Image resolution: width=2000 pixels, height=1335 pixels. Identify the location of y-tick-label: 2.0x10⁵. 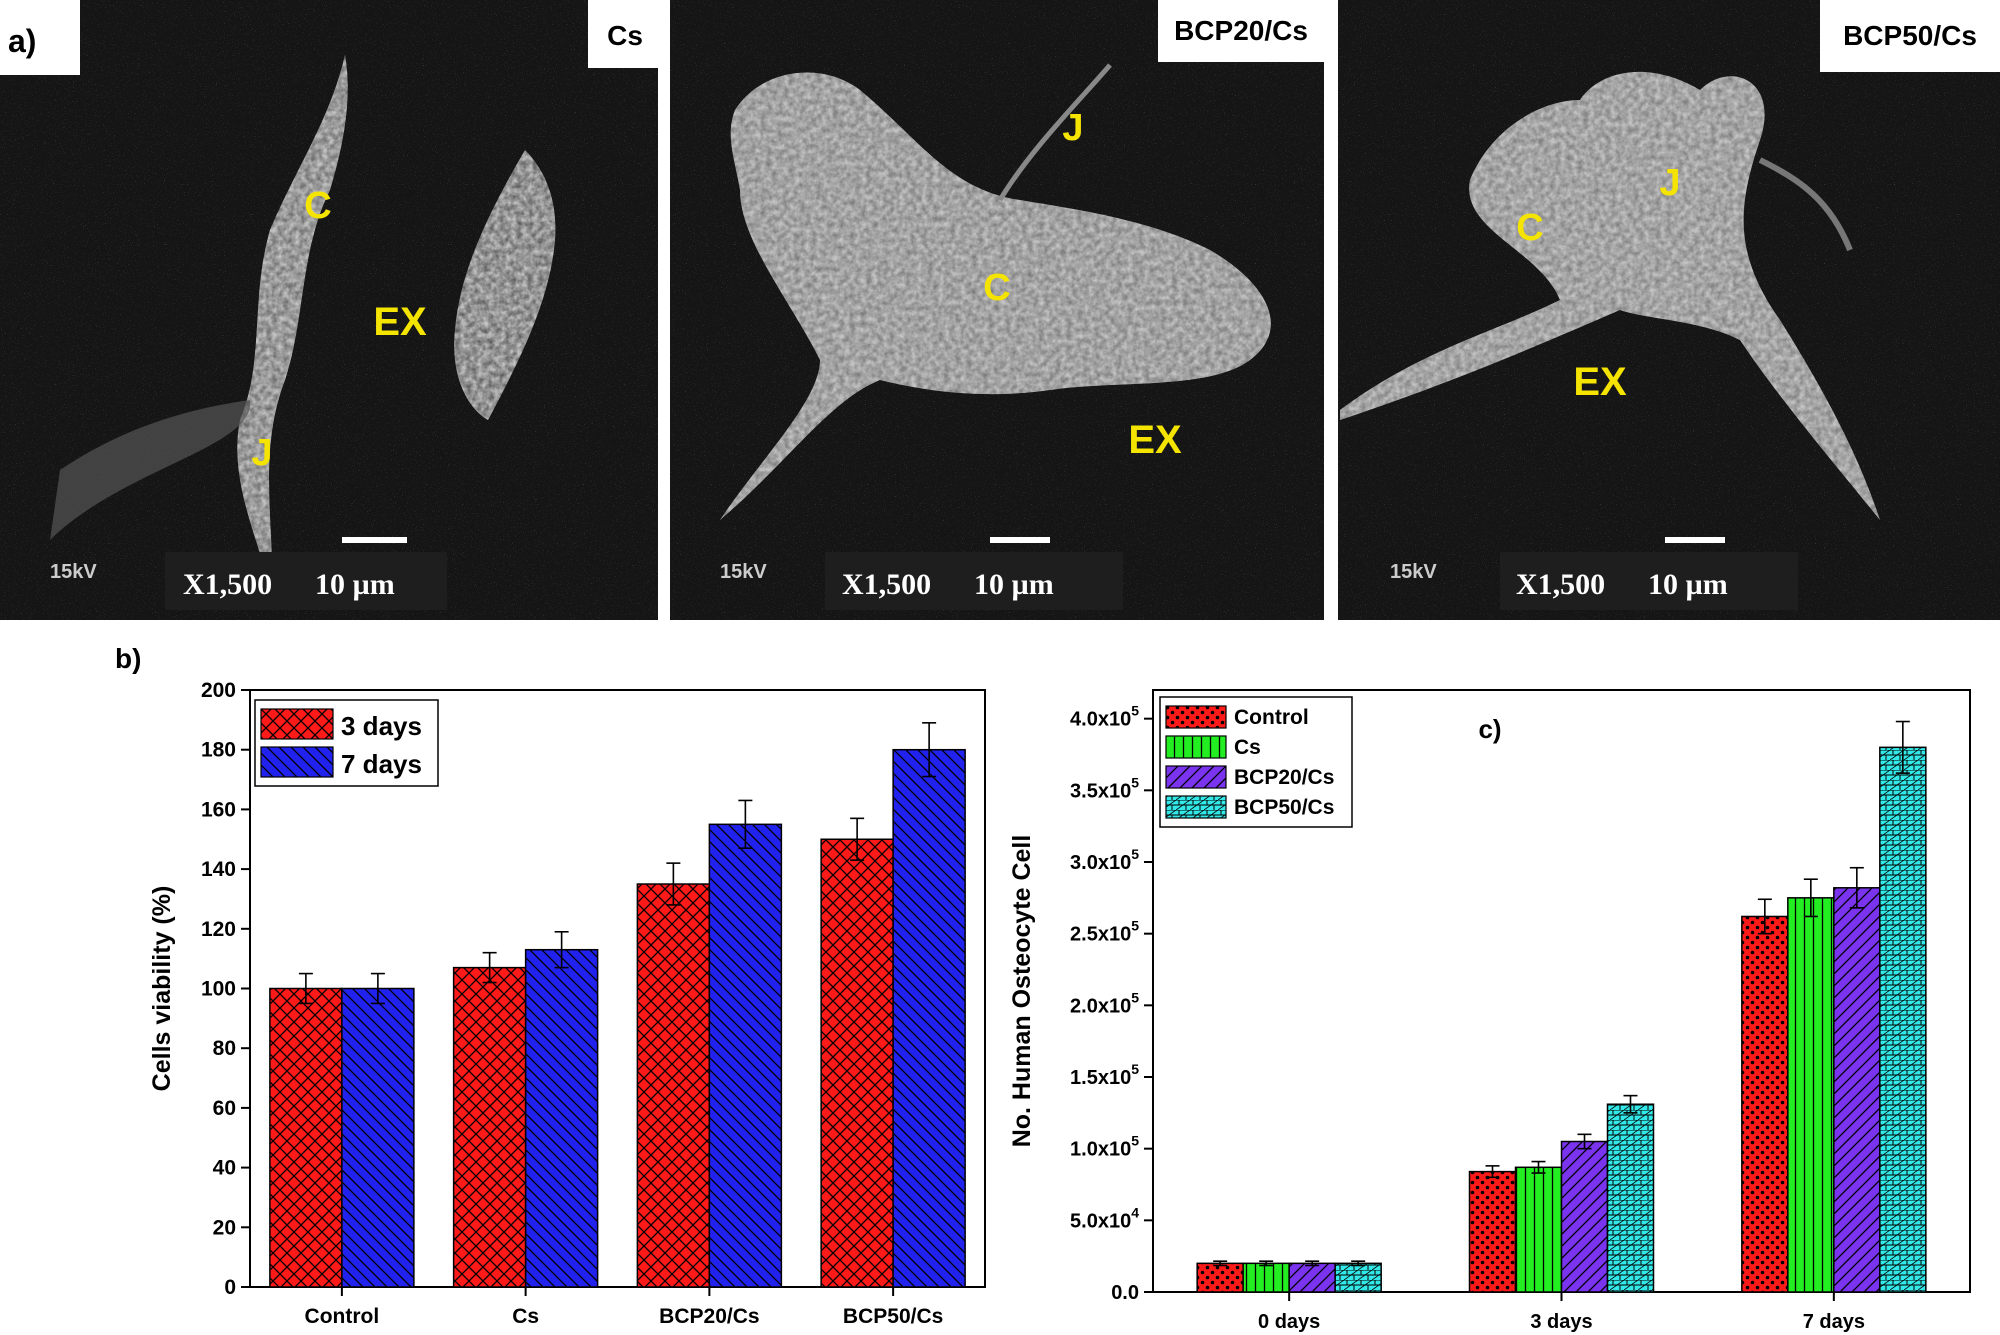
(1104, 1003).